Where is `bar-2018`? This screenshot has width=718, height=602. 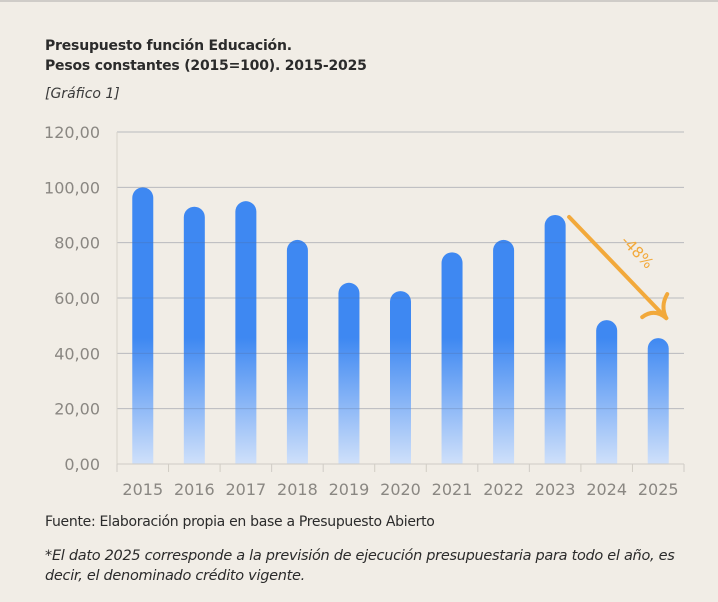 bar-2018 is located at coordinates (297, 351).